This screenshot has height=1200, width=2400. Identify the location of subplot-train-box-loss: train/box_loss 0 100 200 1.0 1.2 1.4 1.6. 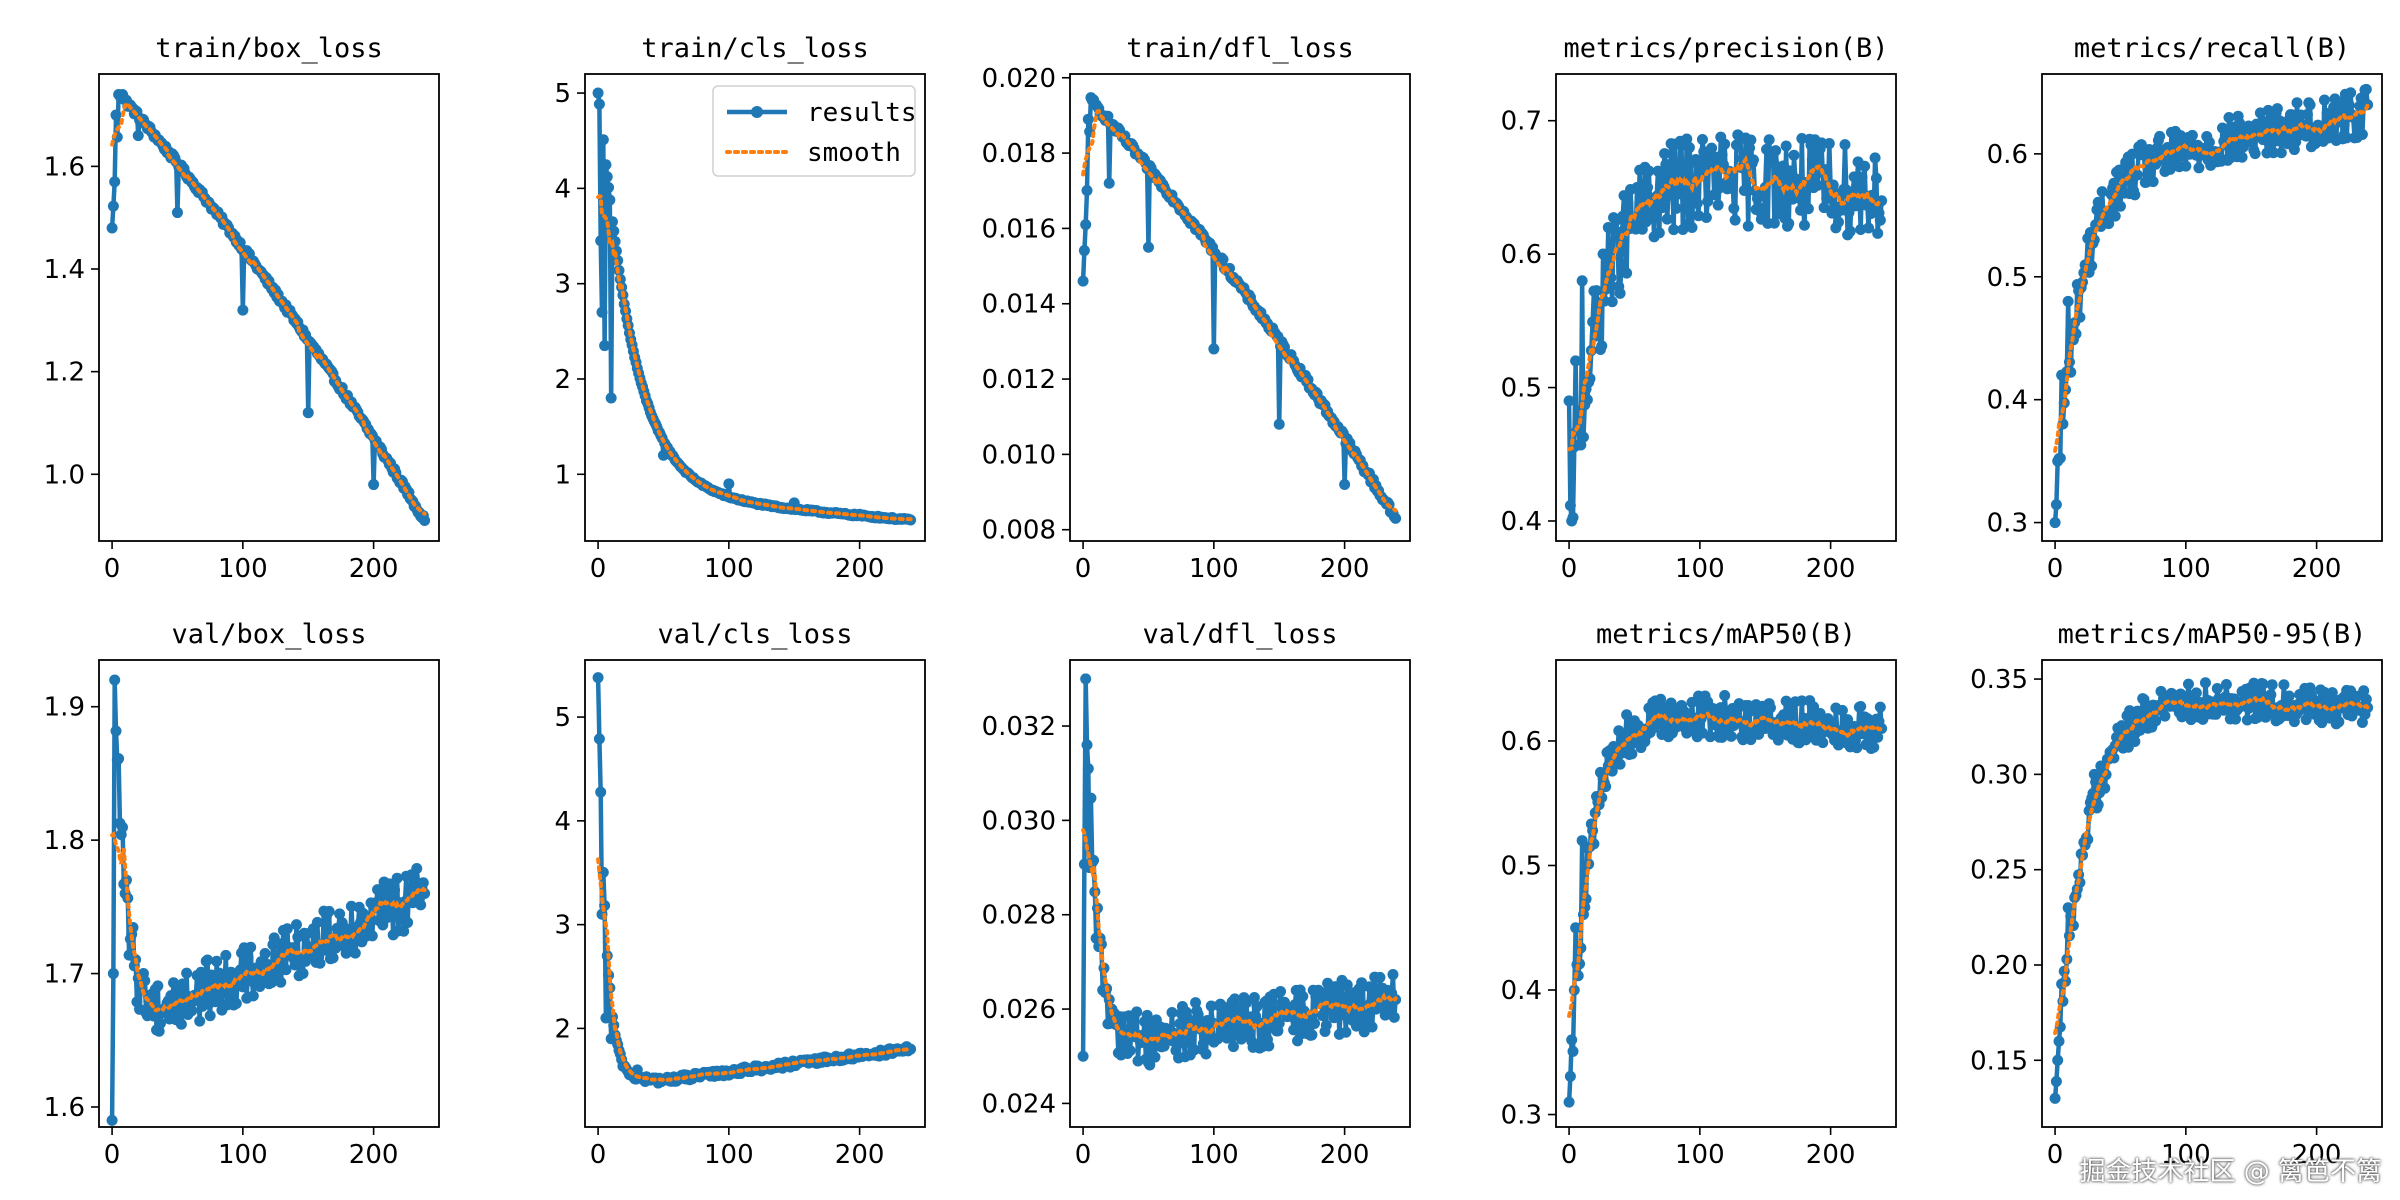
(242, 308).